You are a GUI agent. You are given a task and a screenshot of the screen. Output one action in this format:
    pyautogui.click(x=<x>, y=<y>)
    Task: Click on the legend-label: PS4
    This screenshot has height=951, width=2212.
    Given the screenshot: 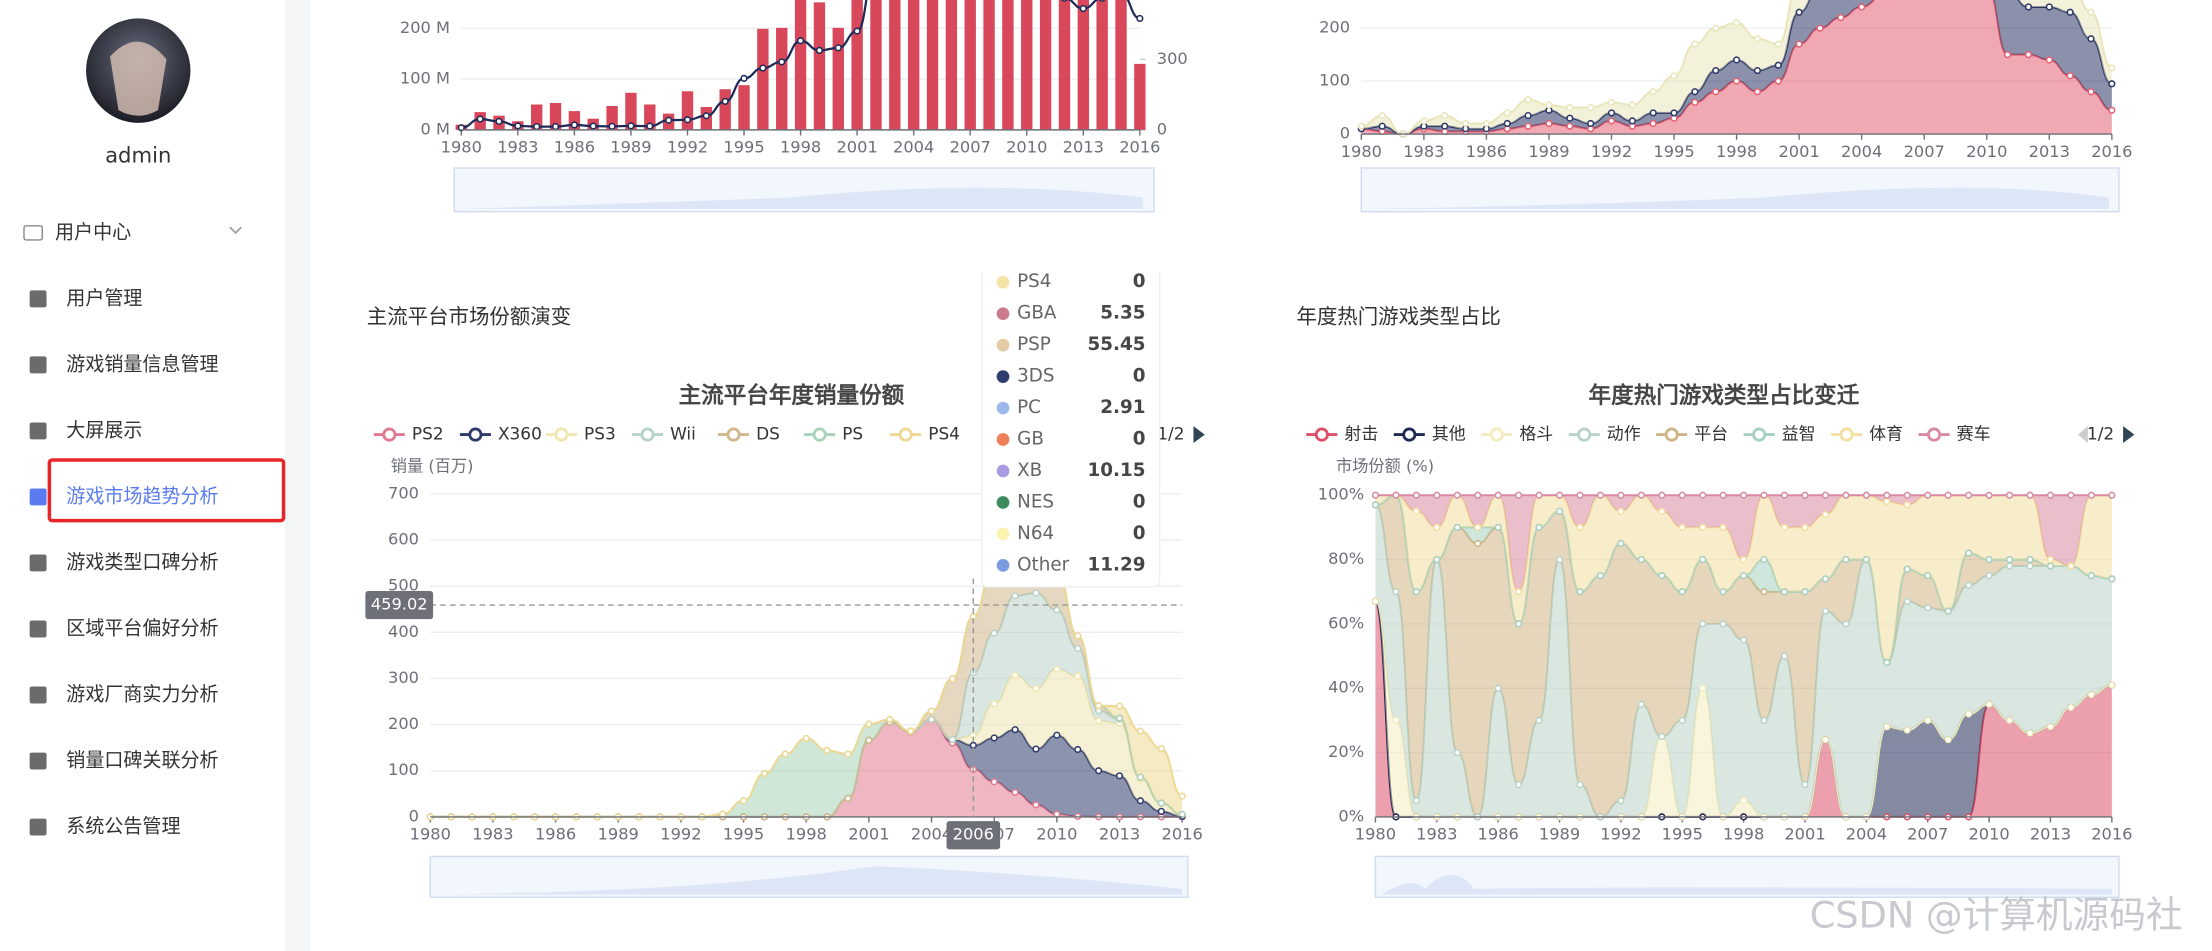 What is the action you would take?
    pyautogui.click(x=944, y=434)
    